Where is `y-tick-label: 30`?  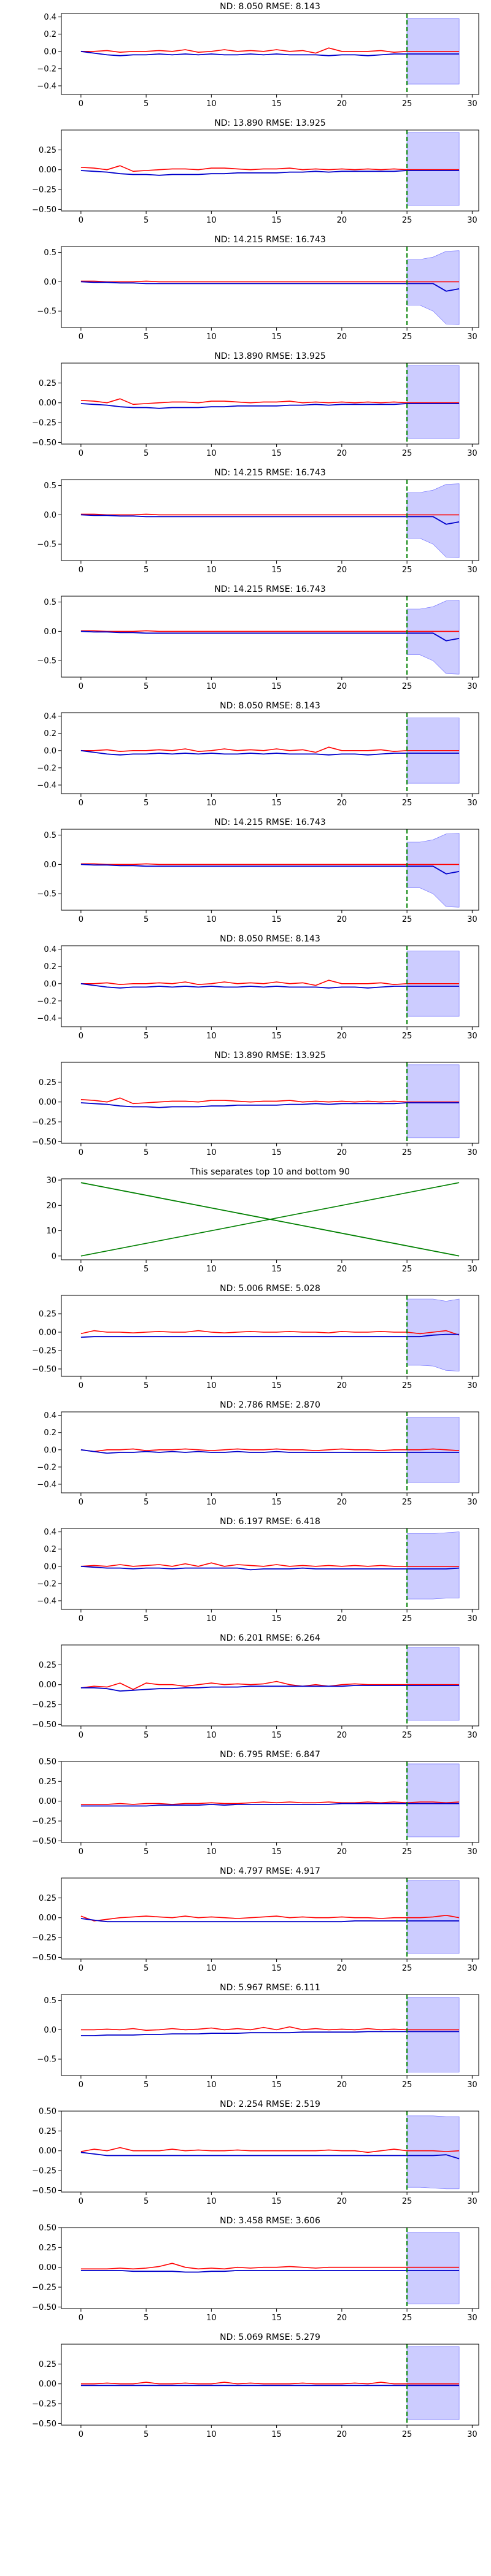
y-tick-label: 30 is located at coordinates (51, 1181).